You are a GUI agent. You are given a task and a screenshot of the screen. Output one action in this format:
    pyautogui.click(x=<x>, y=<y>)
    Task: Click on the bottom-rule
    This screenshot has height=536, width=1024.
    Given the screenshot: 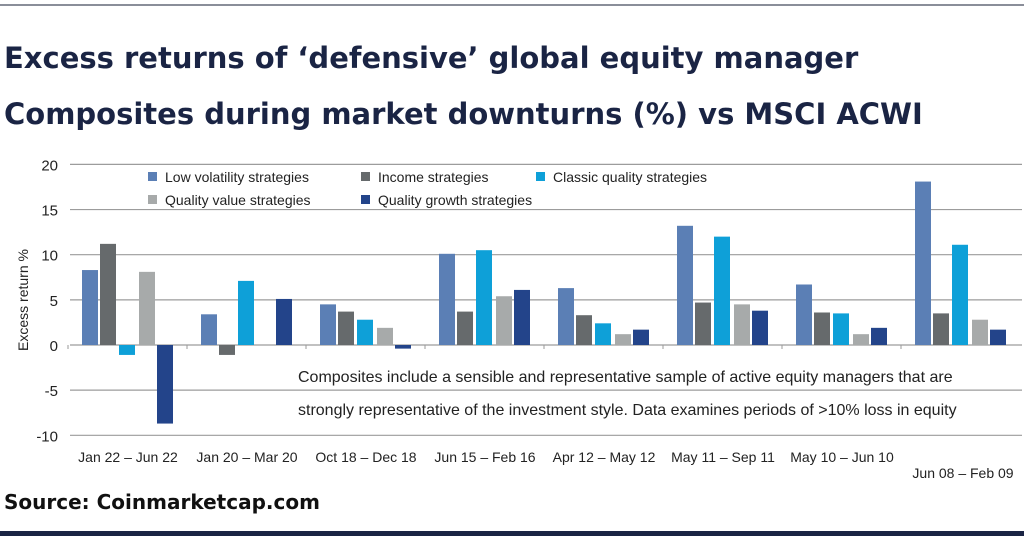 What is the action you would take?
    pyautogui.click(x=512, y=533)
    